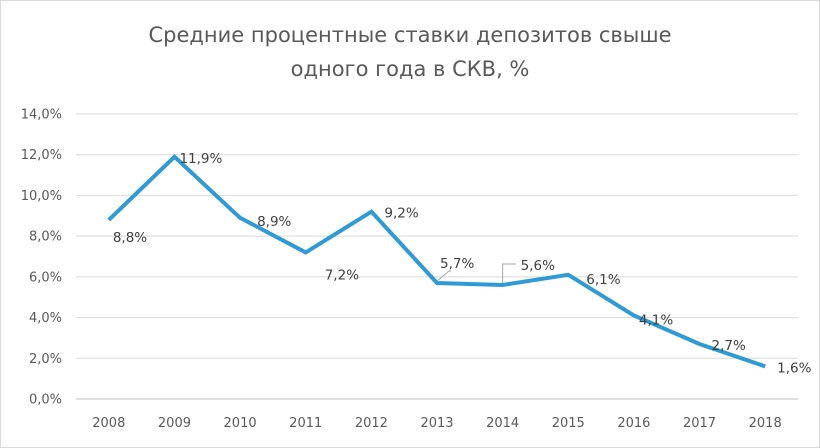 This screenshot has width=820, height=448. Describe the element at coordinates (108, 423) in the screenshot. I see `x-tick-label: 2008` at that location.